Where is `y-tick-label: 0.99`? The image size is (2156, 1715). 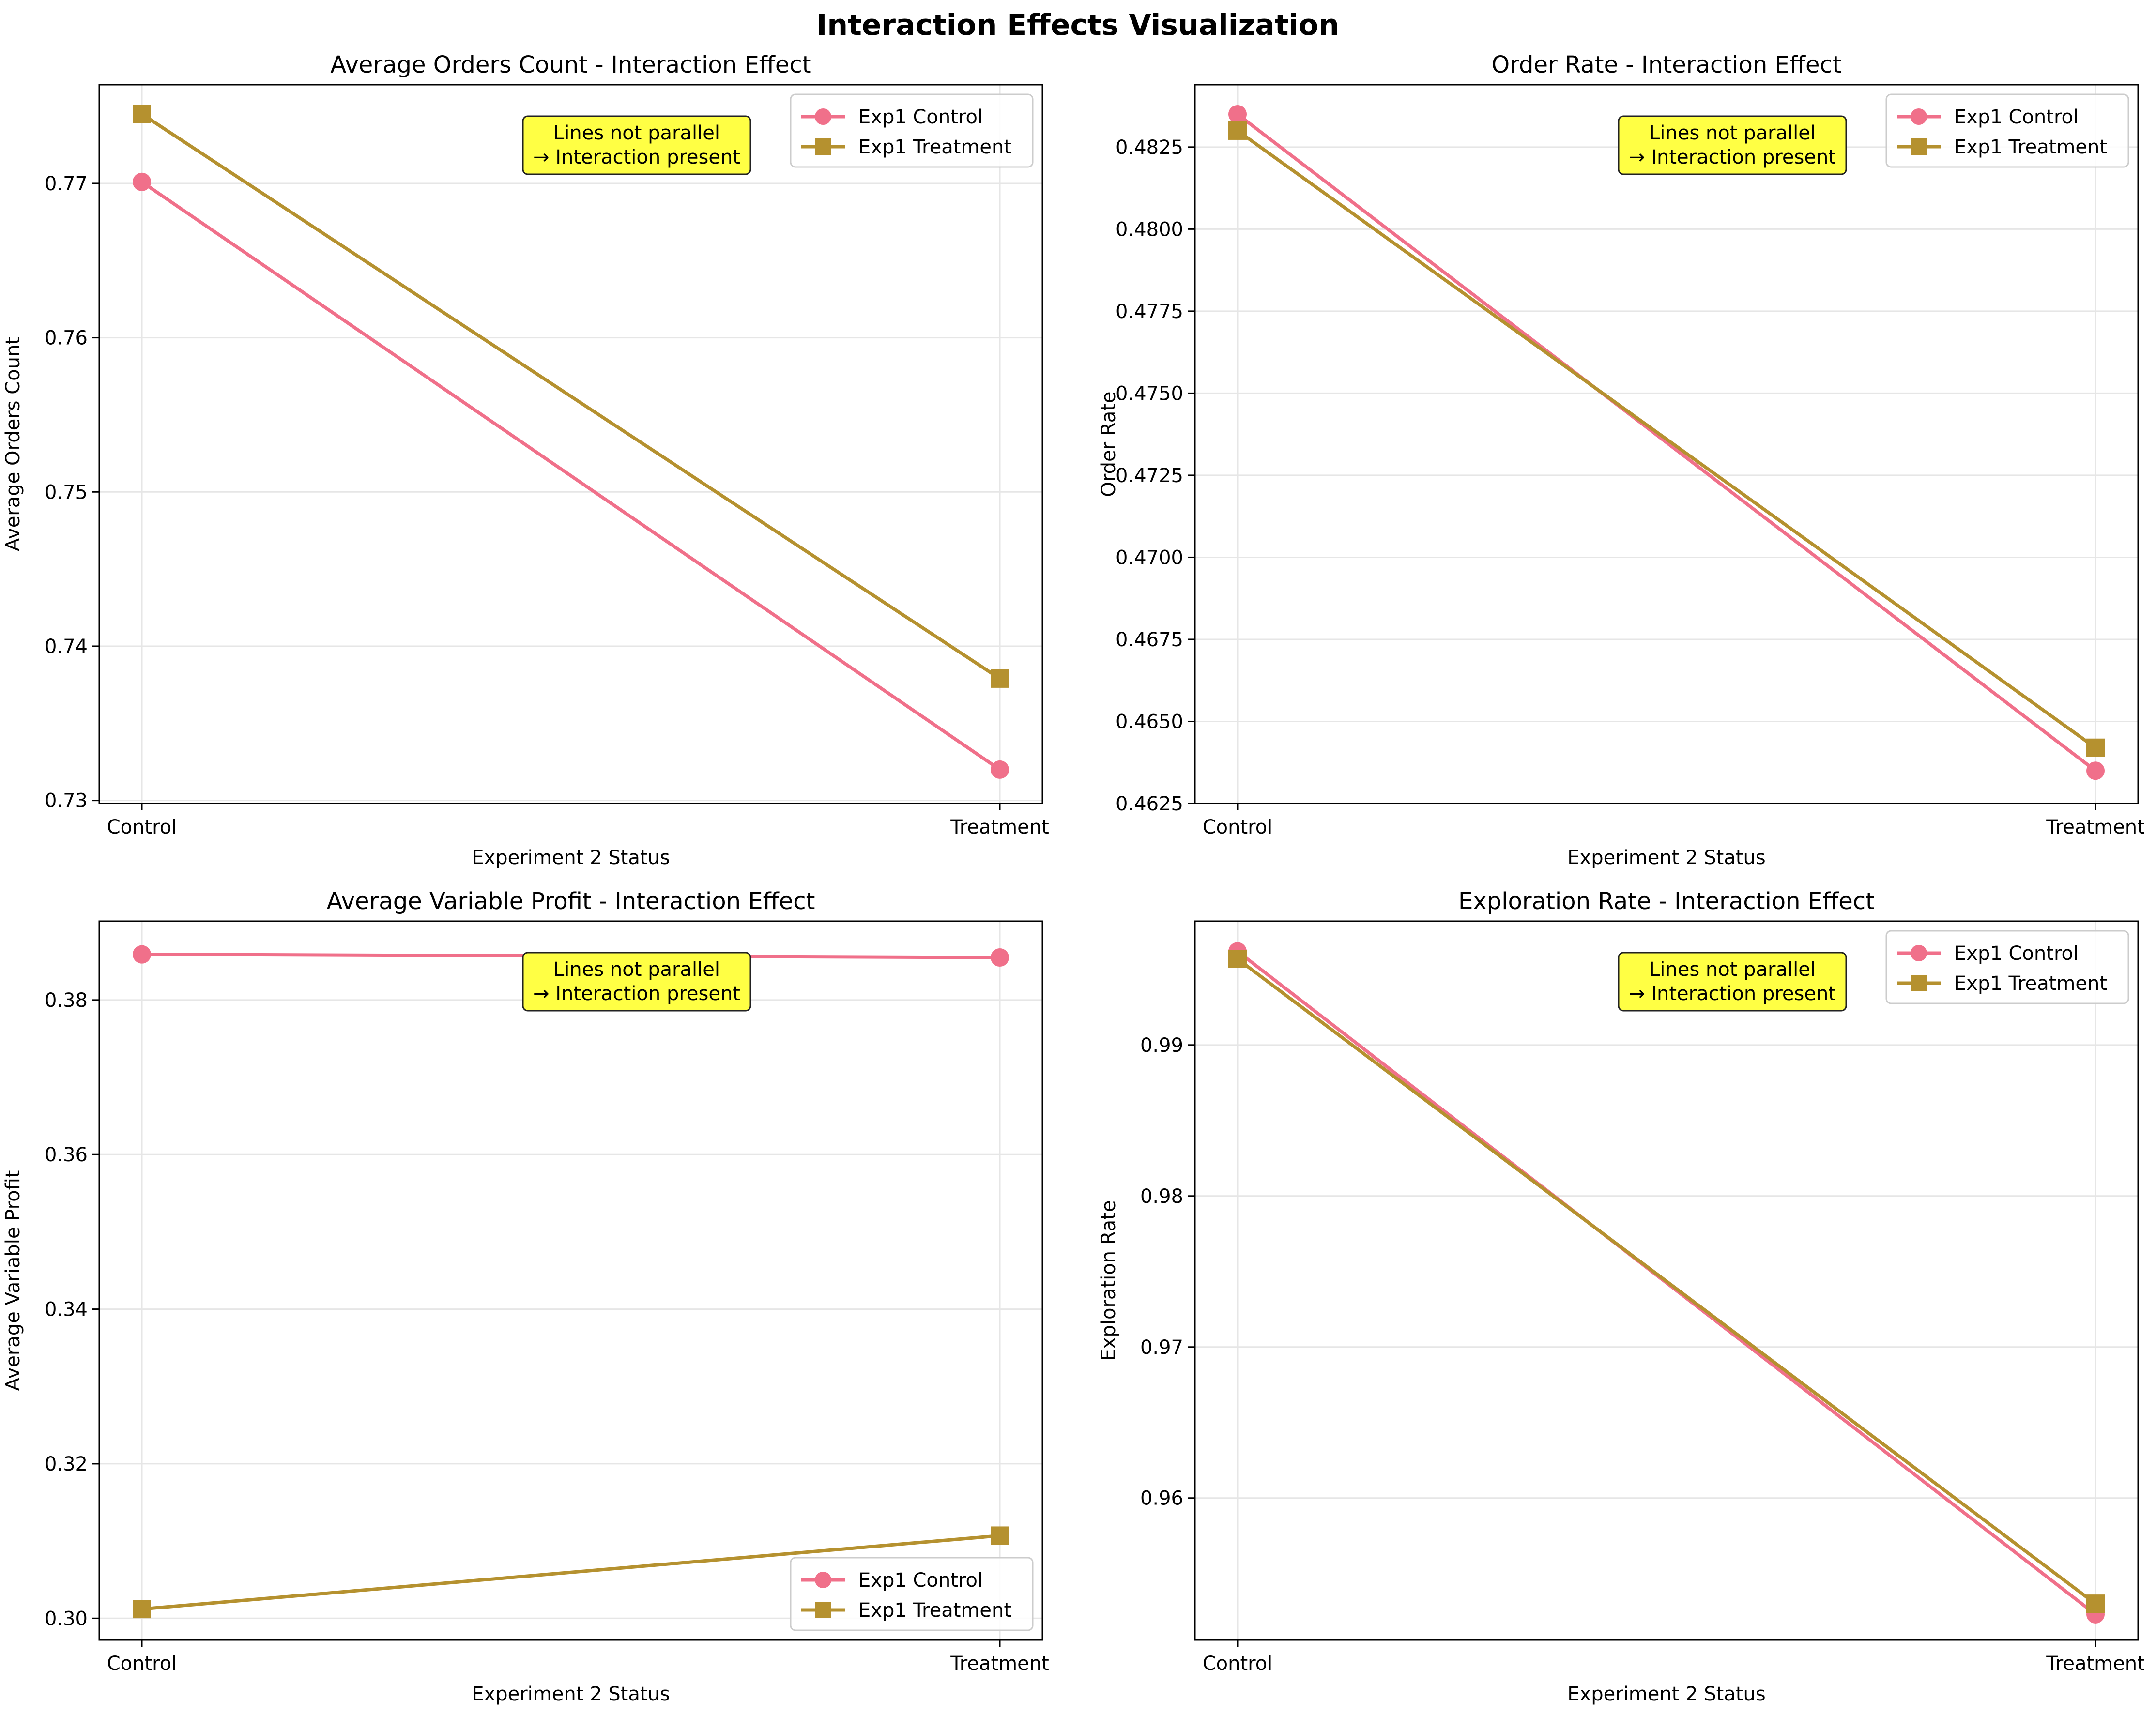 y-tick-label: 0.99 is located at coordinates (1161, 1045).